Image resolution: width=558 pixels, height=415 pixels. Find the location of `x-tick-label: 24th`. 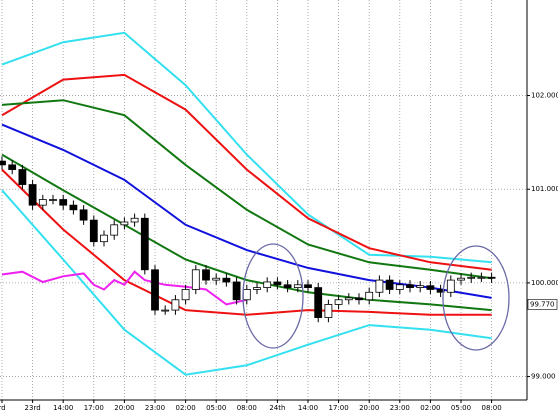

x-tick-label: 24th is located at coordinates (277, 408).